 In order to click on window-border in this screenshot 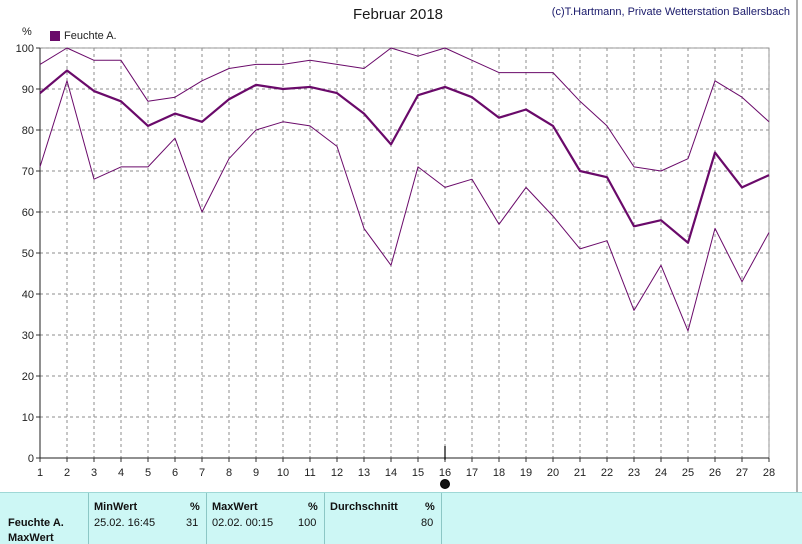, I will do `click(797, 246)`.